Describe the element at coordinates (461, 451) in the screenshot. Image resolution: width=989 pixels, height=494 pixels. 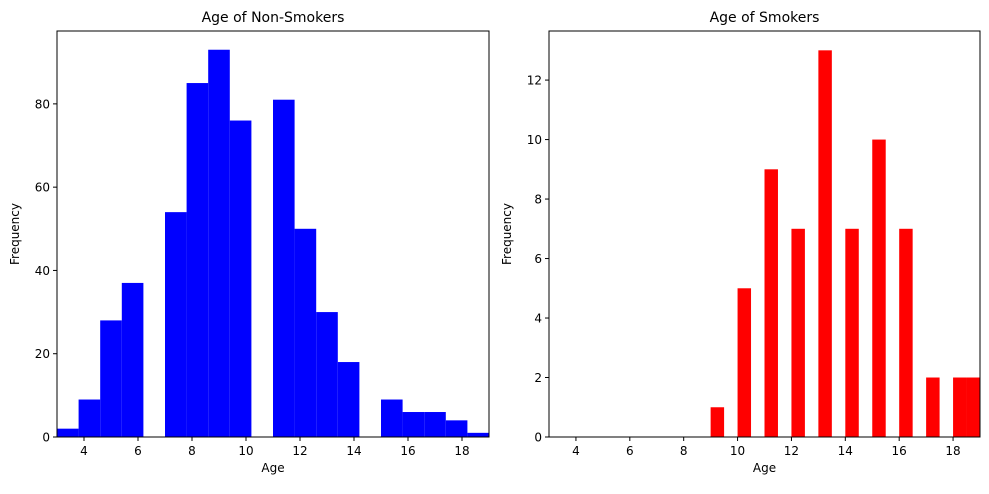
I see `nonsmokers-x-tick-label: 18` at that location.